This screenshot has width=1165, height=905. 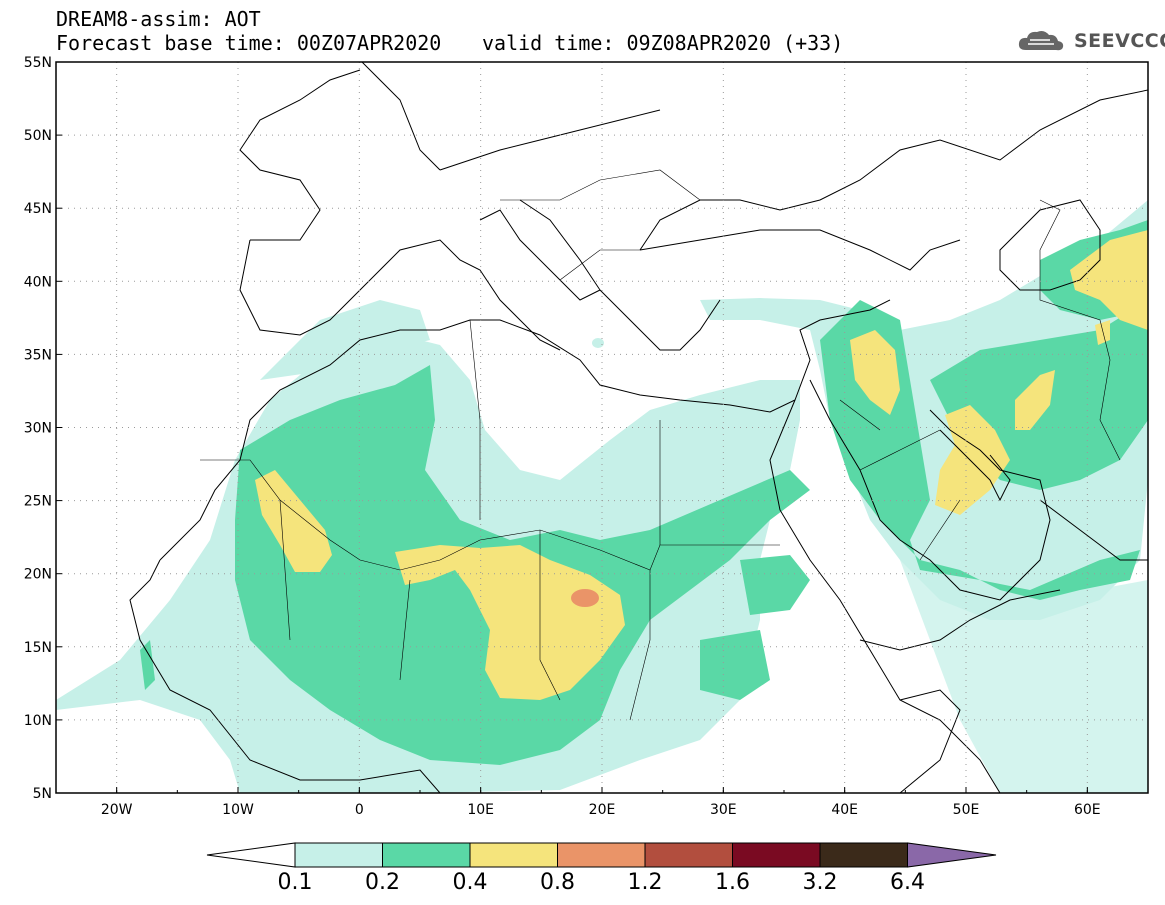 What do you see at coordinates (38, 136) in the screenshot?
I see `y-tick-label: 50N` at bounding box center [38, 136].